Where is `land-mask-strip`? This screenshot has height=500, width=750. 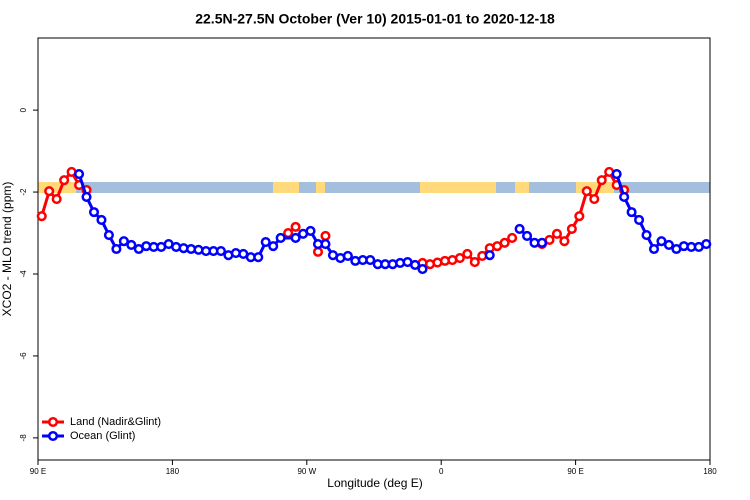 land-mask-strip is located at coordinates (374, 187).